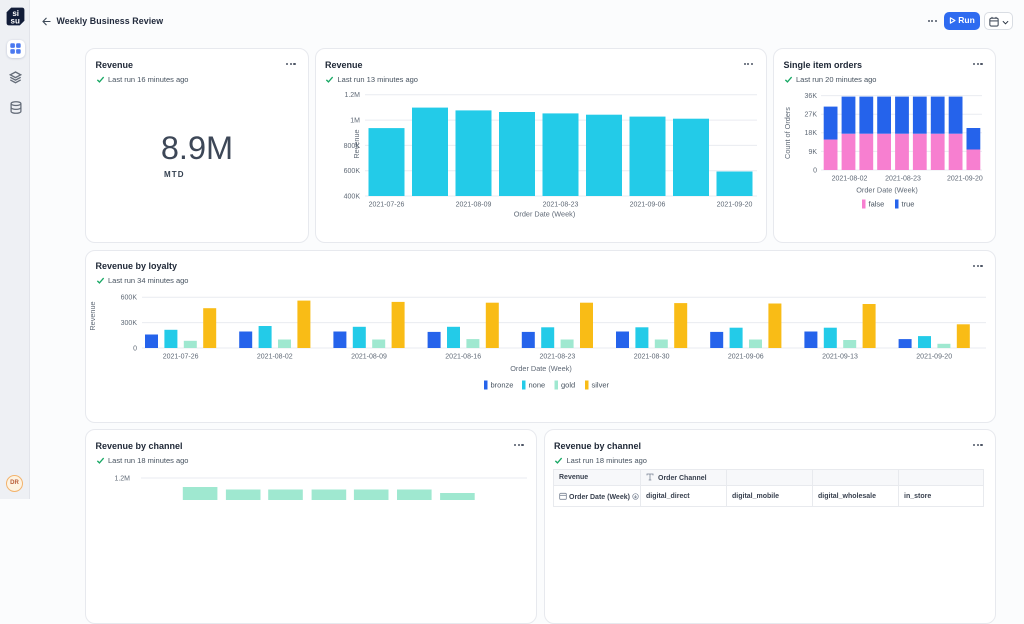 This screenshot has width=1024, height=624. What do you see at coordinates (537, 384) in the screenshot?
I see `svg-text: none` at bounding box center [537, 384].